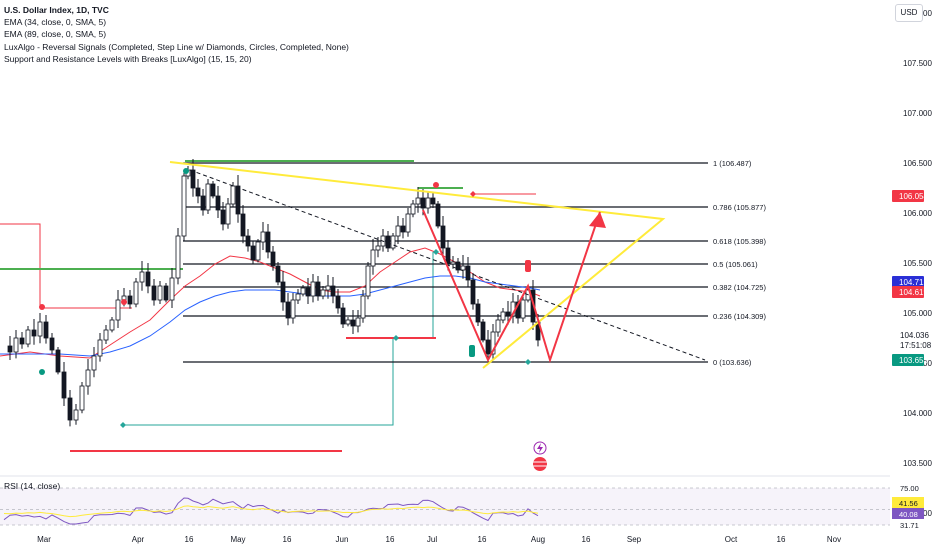 This screenshot has height=550, width=932. I want to click on price-tick: 106.500, so click(917, 163).